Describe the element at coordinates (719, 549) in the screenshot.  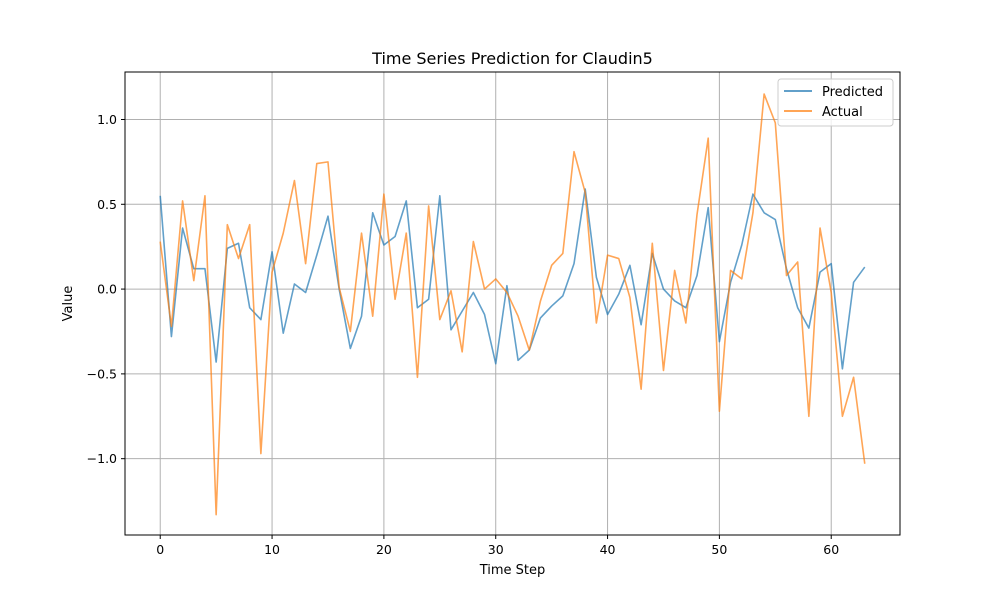
I see `x-tick-label: 50` at that location.